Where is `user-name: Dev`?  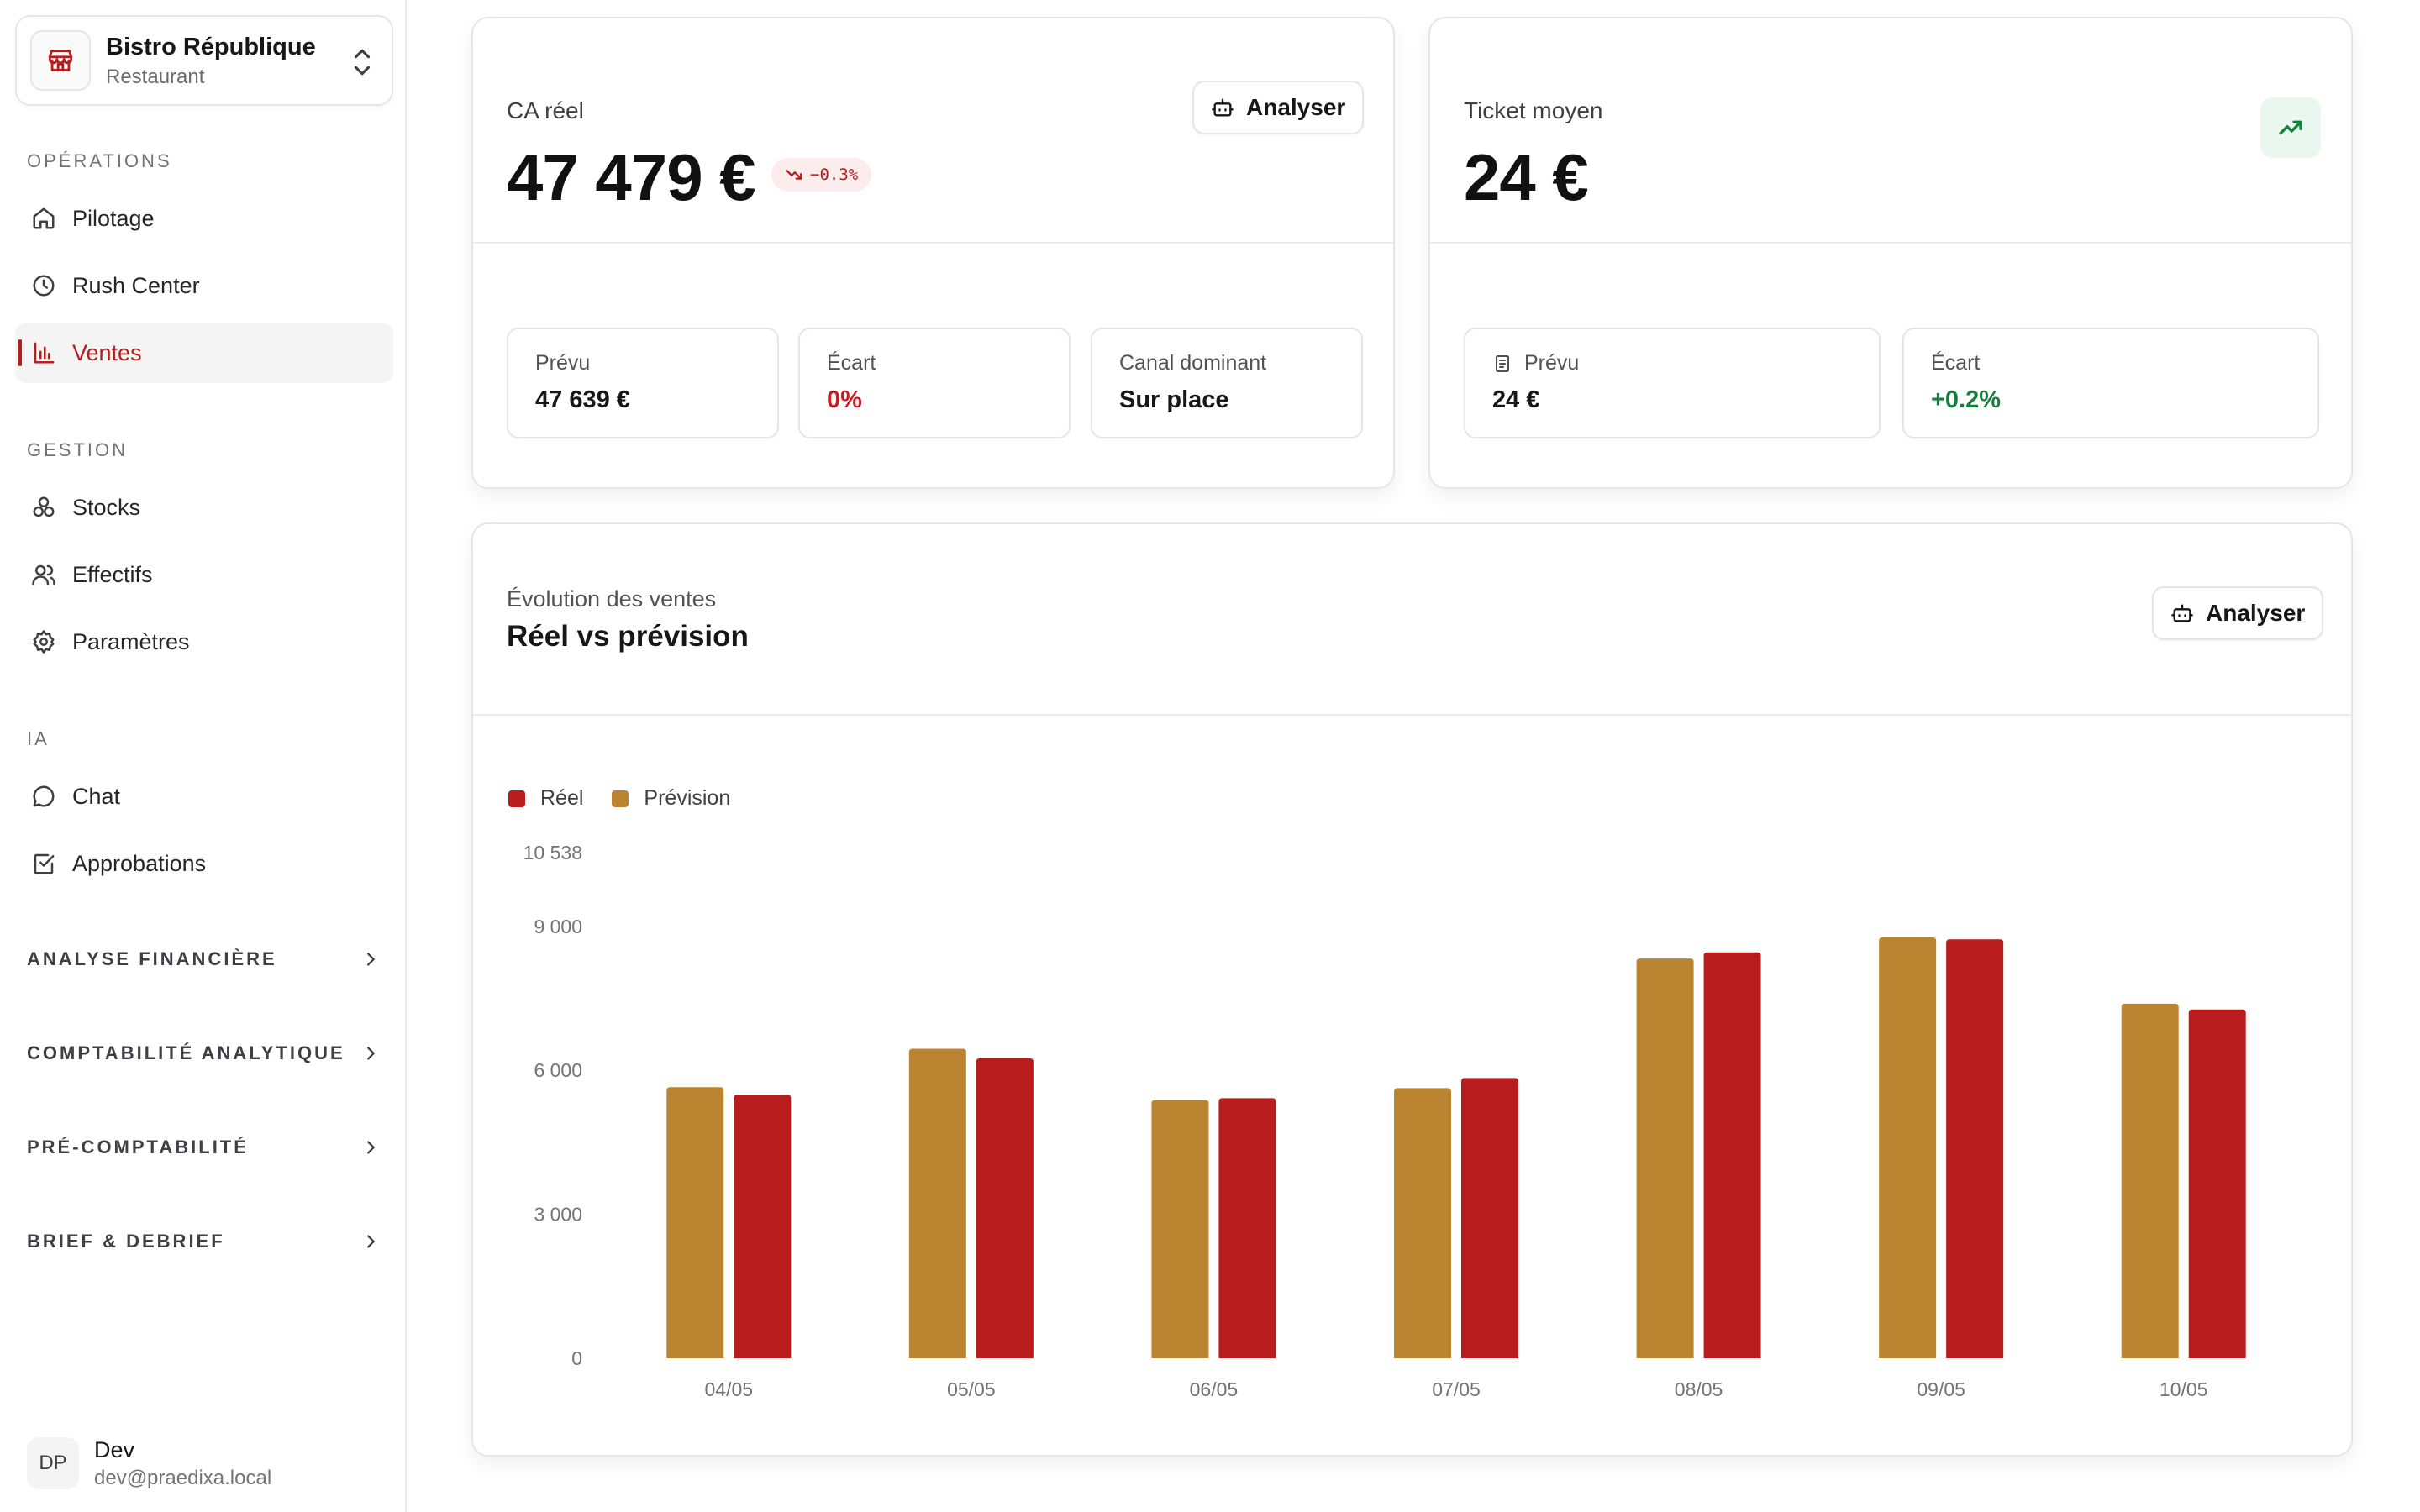 user-name: Dev is located at coordinates (114, 1449).